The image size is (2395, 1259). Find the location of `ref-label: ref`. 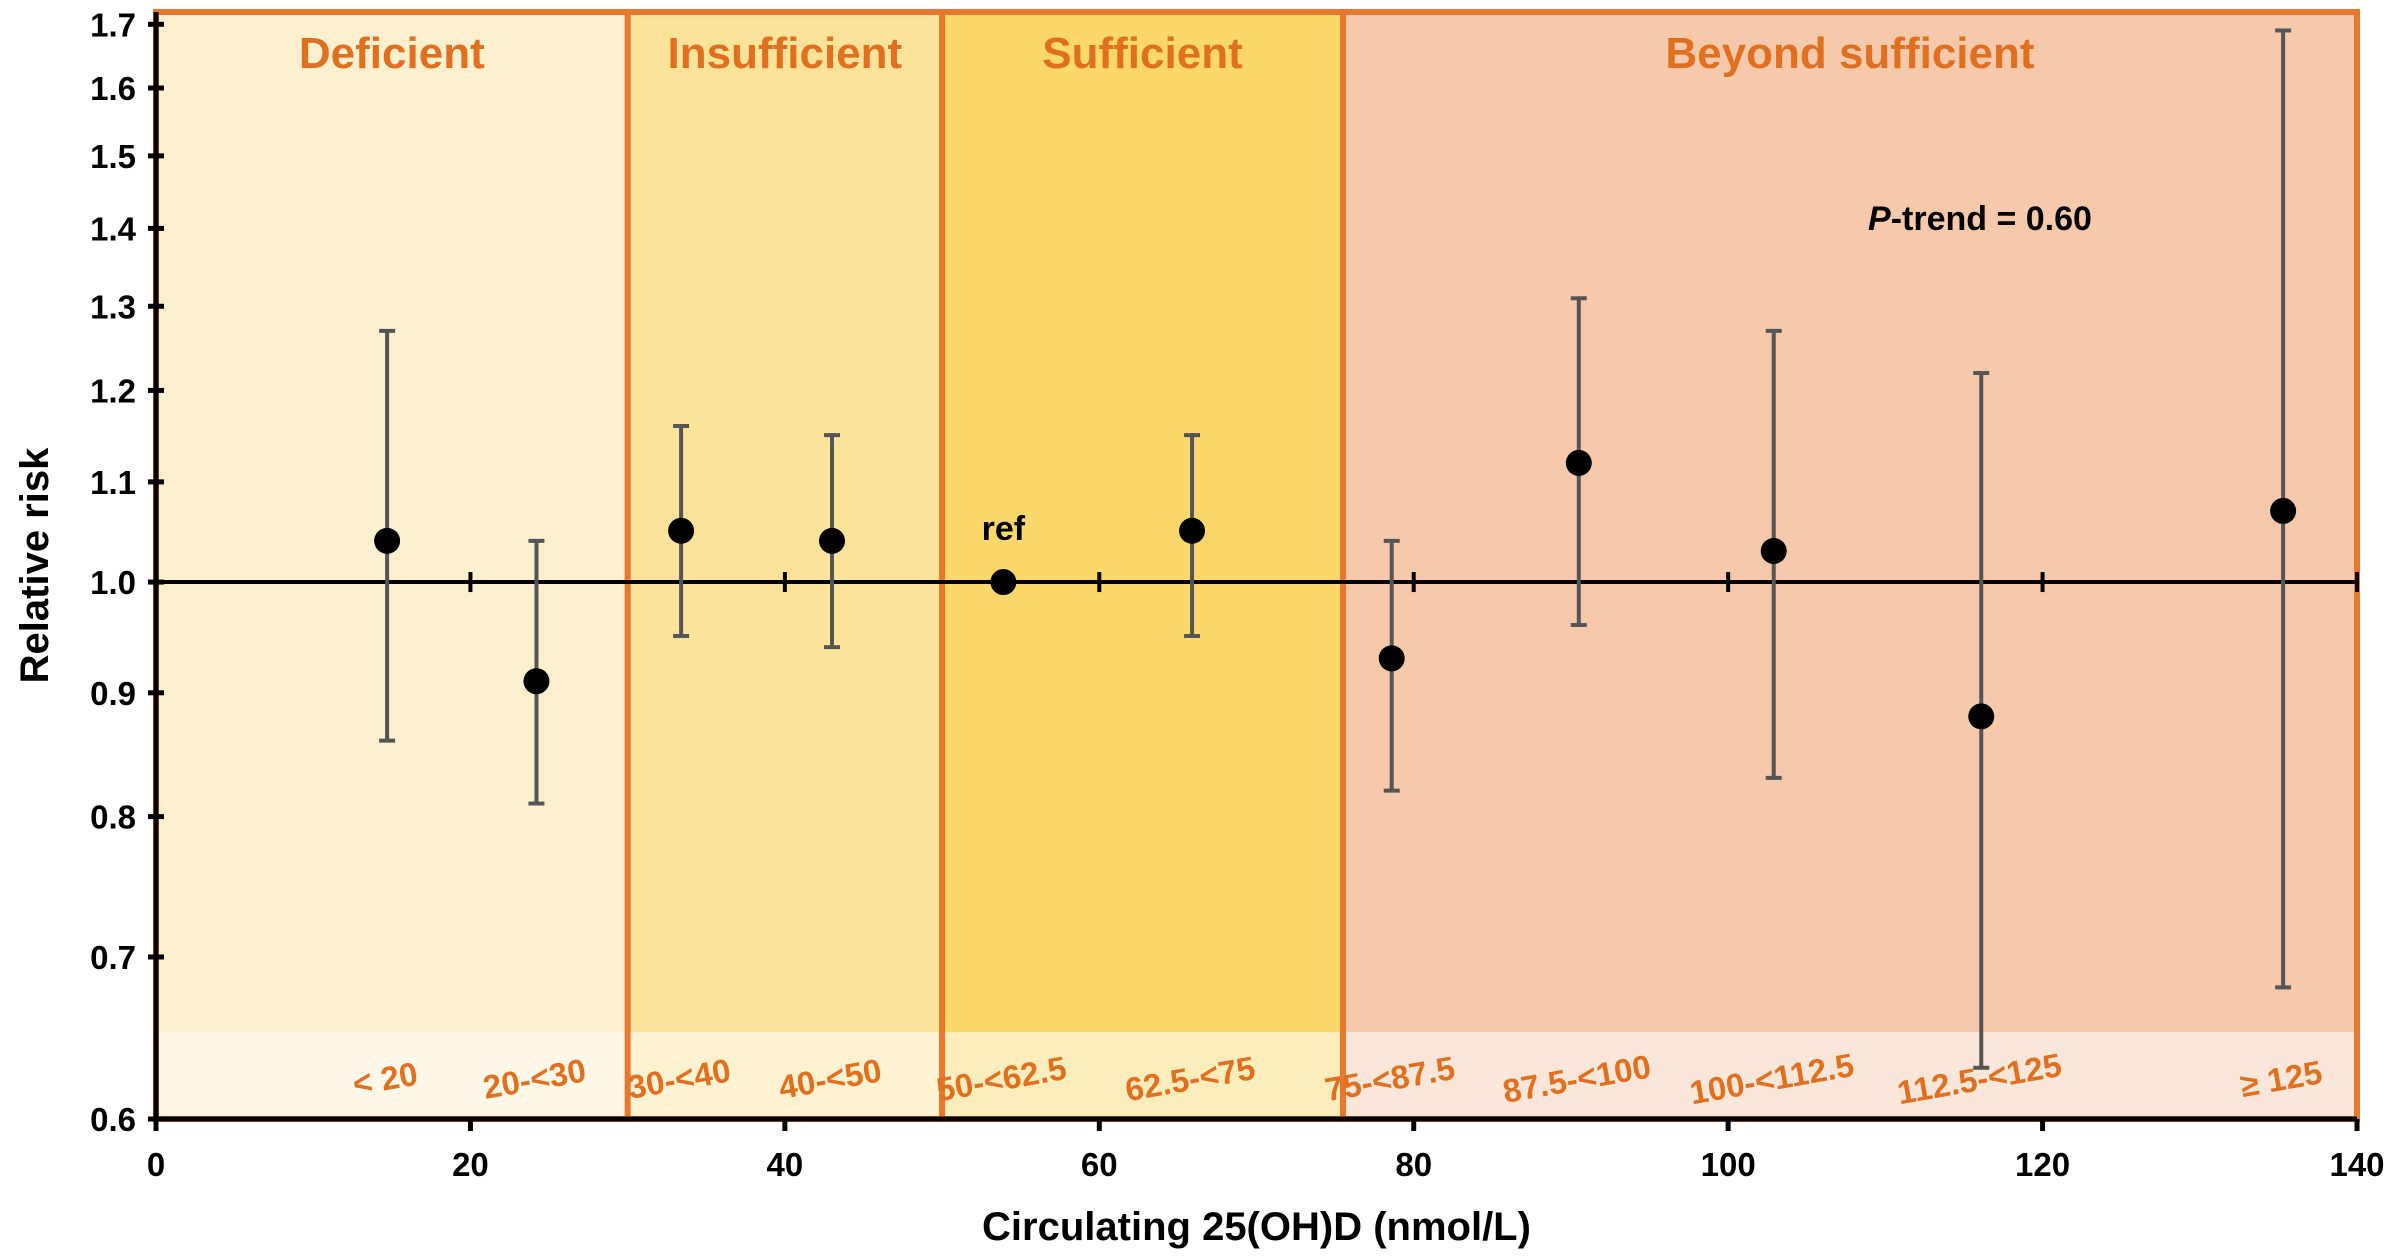

ref-label: ref is located at coordinates (1004, 529).